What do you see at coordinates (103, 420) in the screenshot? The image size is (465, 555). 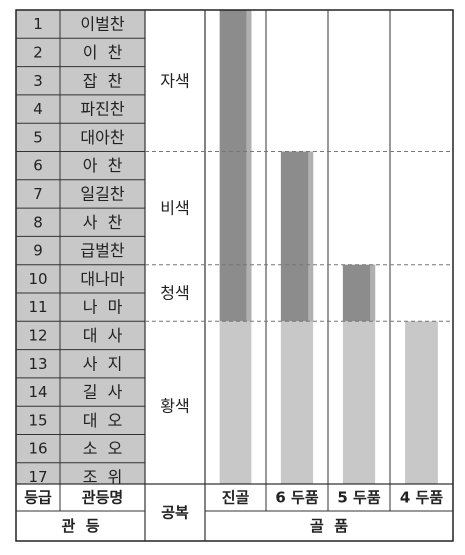 I see `rank-name: 대 오` at bounding box center [103, 420].